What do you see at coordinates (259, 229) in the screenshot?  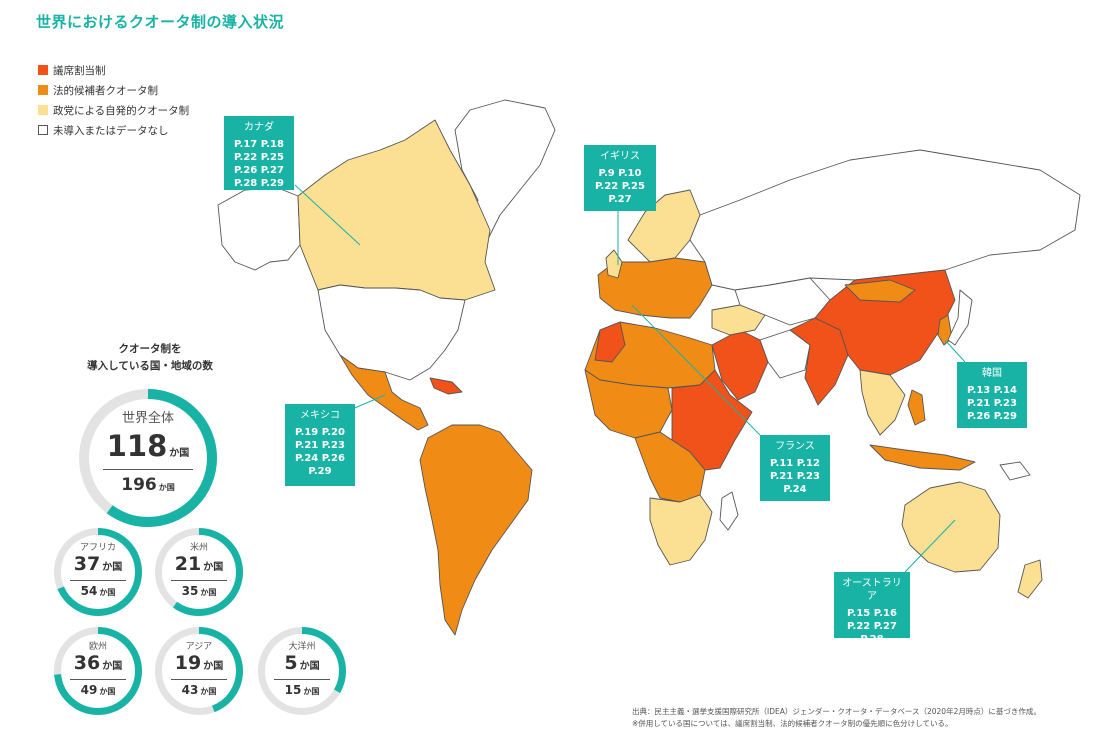 I see `region-alaska` at bounding box center [259, 229].